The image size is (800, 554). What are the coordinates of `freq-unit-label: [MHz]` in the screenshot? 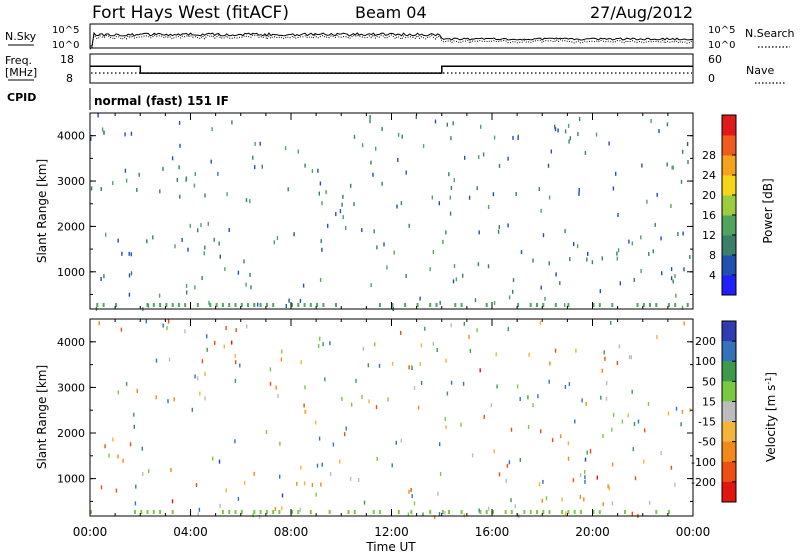 It's located at (21, 72).